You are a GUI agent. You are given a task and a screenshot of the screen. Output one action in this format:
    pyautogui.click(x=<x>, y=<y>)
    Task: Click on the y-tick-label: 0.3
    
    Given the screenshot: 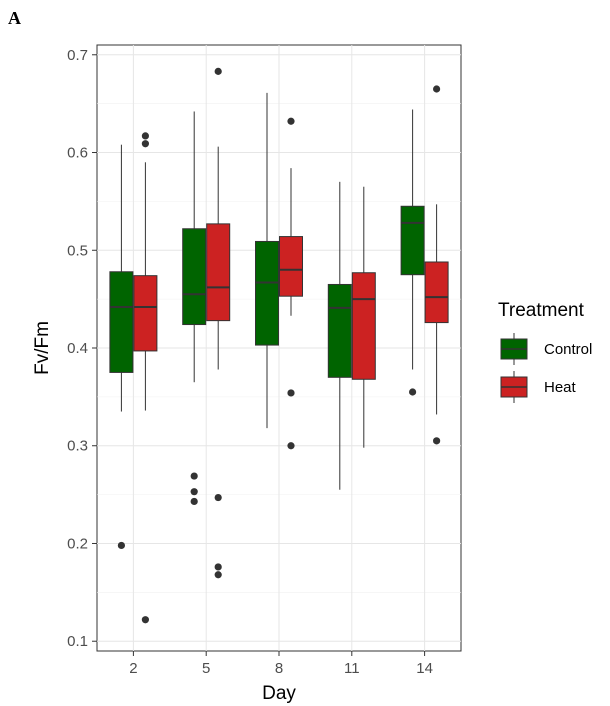 What is the action you would take?
    pyautogui.click(x=77, y=446)
    